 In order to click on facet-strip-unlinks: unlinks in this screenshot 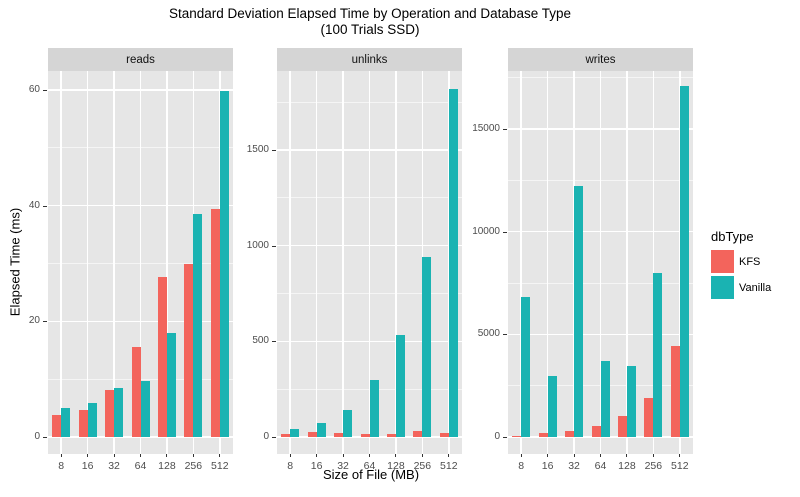, I will do `click(369, 59)`.